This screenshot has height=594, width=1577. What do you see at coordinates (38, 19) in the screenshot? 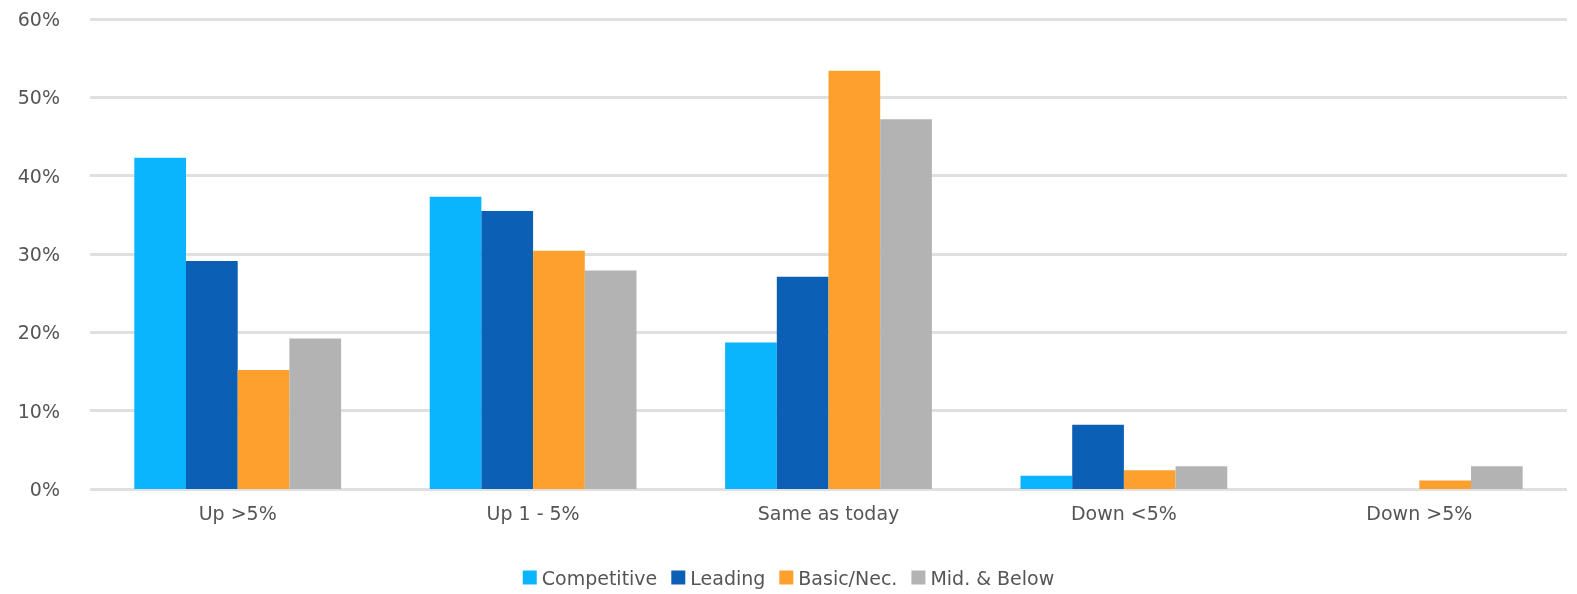
I see `y-tick-label: 60%` at bounding box center [38, 19].